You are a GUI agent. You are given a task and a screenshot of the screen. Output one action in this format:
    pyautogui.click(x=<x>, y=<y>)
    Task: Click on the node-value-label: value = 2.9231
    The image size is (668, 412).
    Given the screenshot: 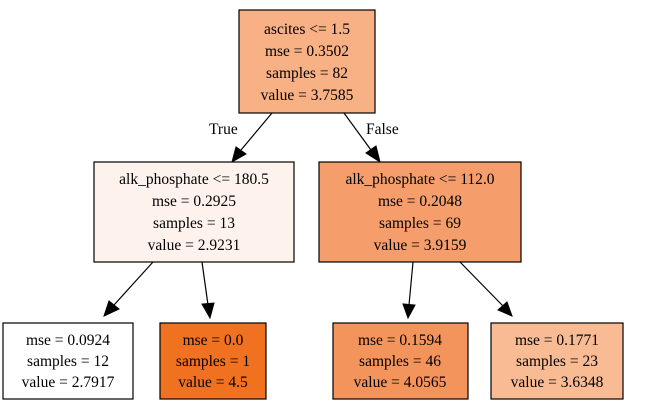 What is the action you would take?
    pyautogui.click(x=194, y=245)
    